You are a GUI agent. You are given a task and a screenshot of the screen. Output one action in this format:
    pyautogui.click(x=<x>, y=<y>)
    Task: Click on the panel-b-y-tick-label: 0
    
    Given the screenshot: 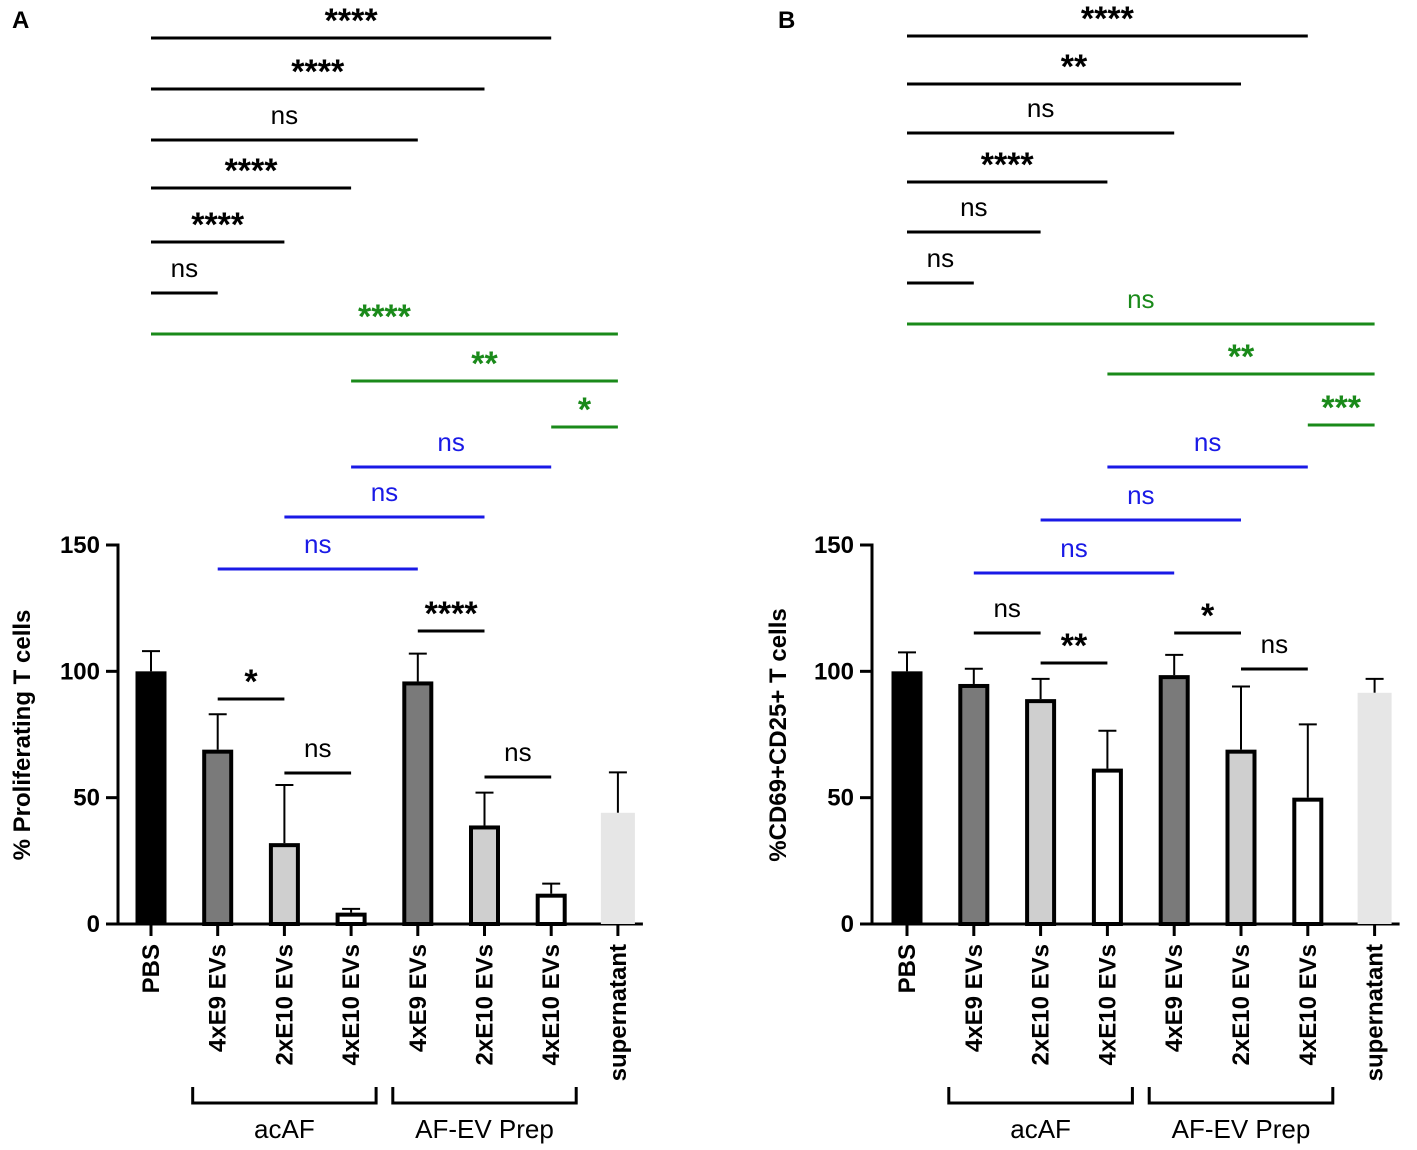 What is the action you would take?
    pyautogui.click(x=847, y=924)
    